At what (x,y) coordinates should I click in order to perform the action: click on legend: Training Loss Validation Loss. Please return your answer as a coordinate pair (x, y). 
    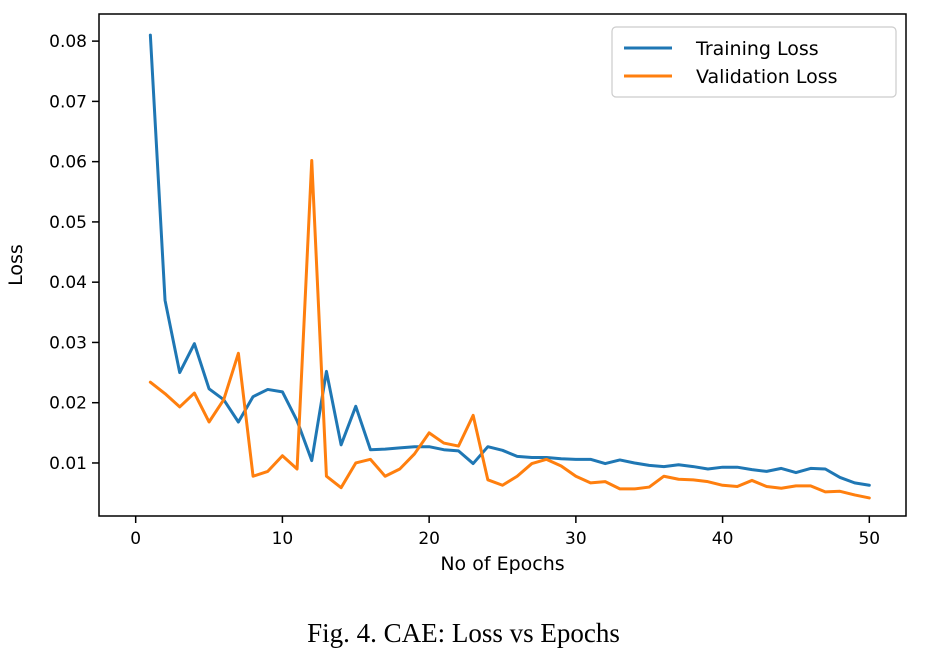
    Looking at the image, I should click on (754, 62).